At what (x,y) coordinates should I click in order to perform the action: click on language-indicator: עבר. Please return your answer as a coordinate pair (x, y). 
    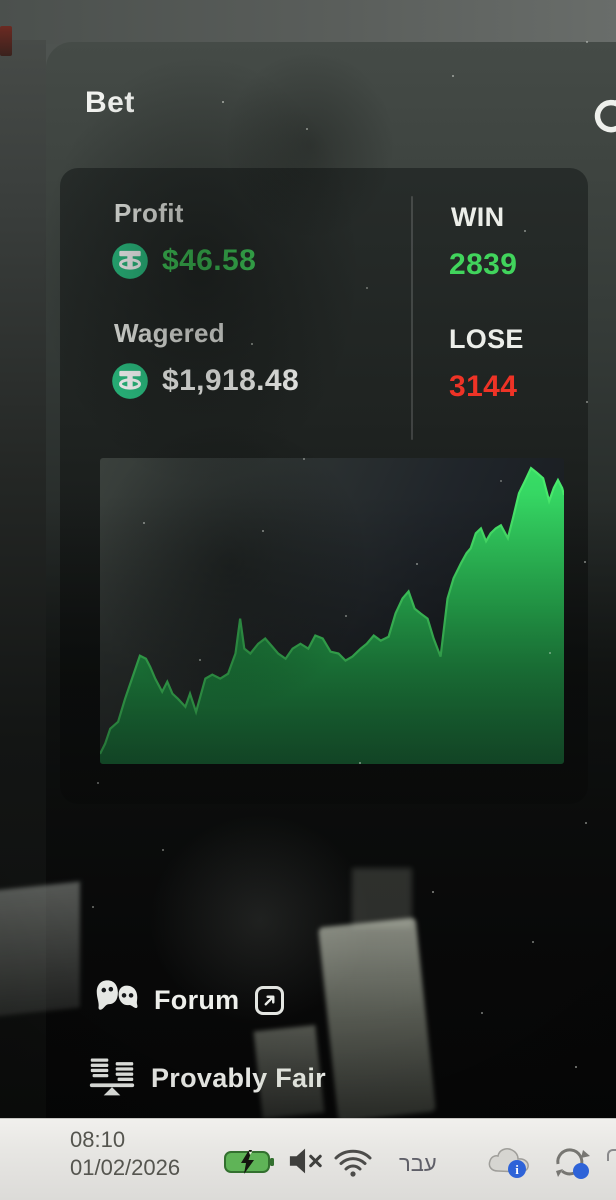
    Looking at the image, I should click on (418, 1163).